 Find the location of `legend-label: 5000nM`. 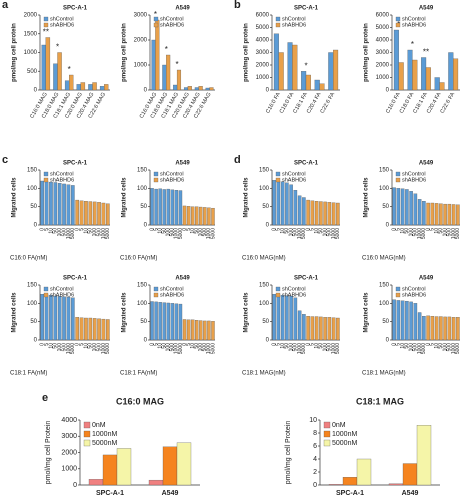

legend-label: 5000nM is located at coordinates (104, 443).